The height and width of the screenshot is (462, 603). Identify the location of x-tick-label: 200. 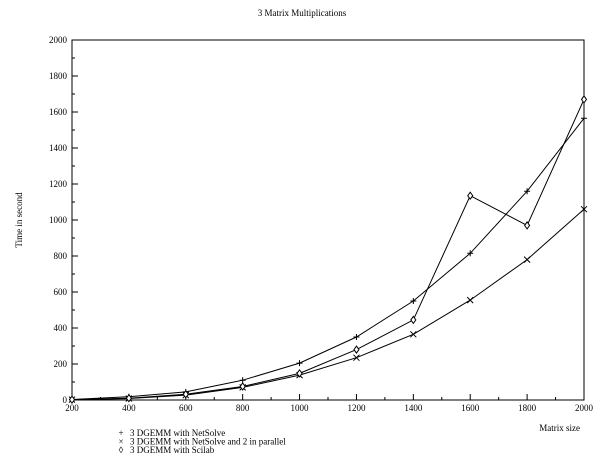
(72, 408).